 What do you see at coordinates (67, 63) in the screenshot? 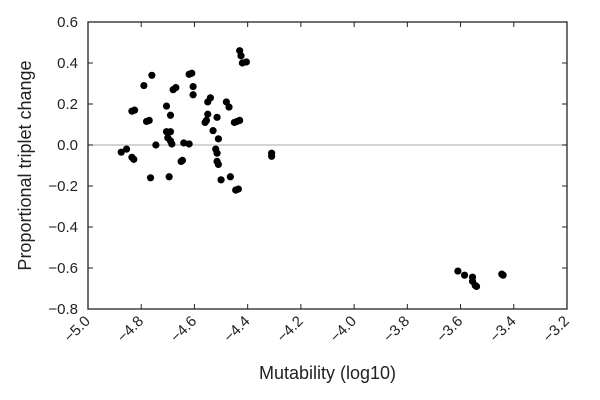
I see `y-tick-label: 0.4` at bounding box center [67, 63].